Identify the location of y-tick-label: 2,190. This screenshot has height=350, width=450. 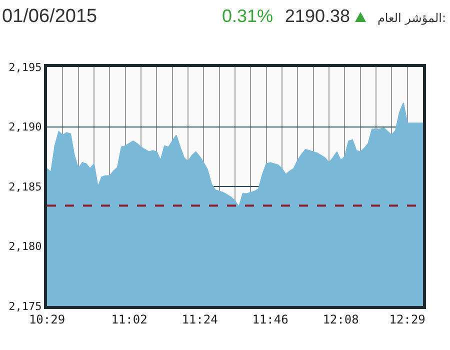
(25, 127).